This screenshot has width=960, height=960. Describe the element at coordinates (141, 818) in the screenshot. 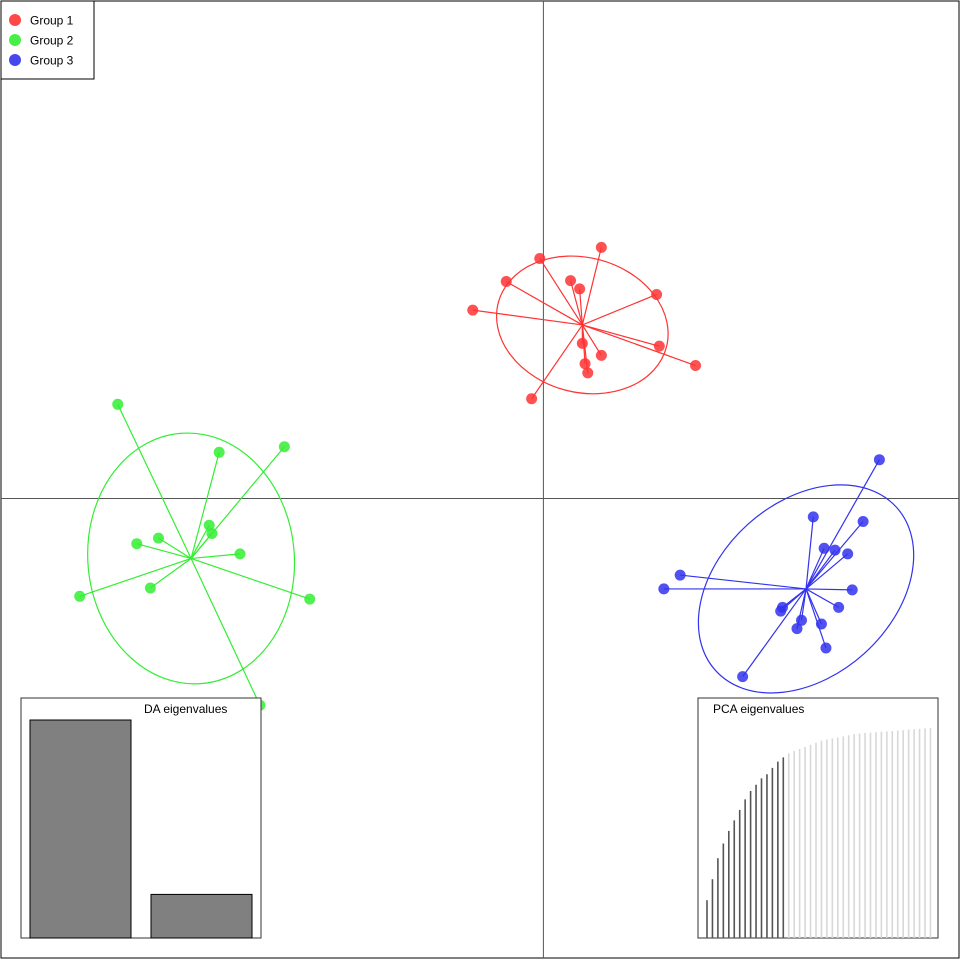

I see `da-eigenvalues-inset: DA eigenvalues` at that location.